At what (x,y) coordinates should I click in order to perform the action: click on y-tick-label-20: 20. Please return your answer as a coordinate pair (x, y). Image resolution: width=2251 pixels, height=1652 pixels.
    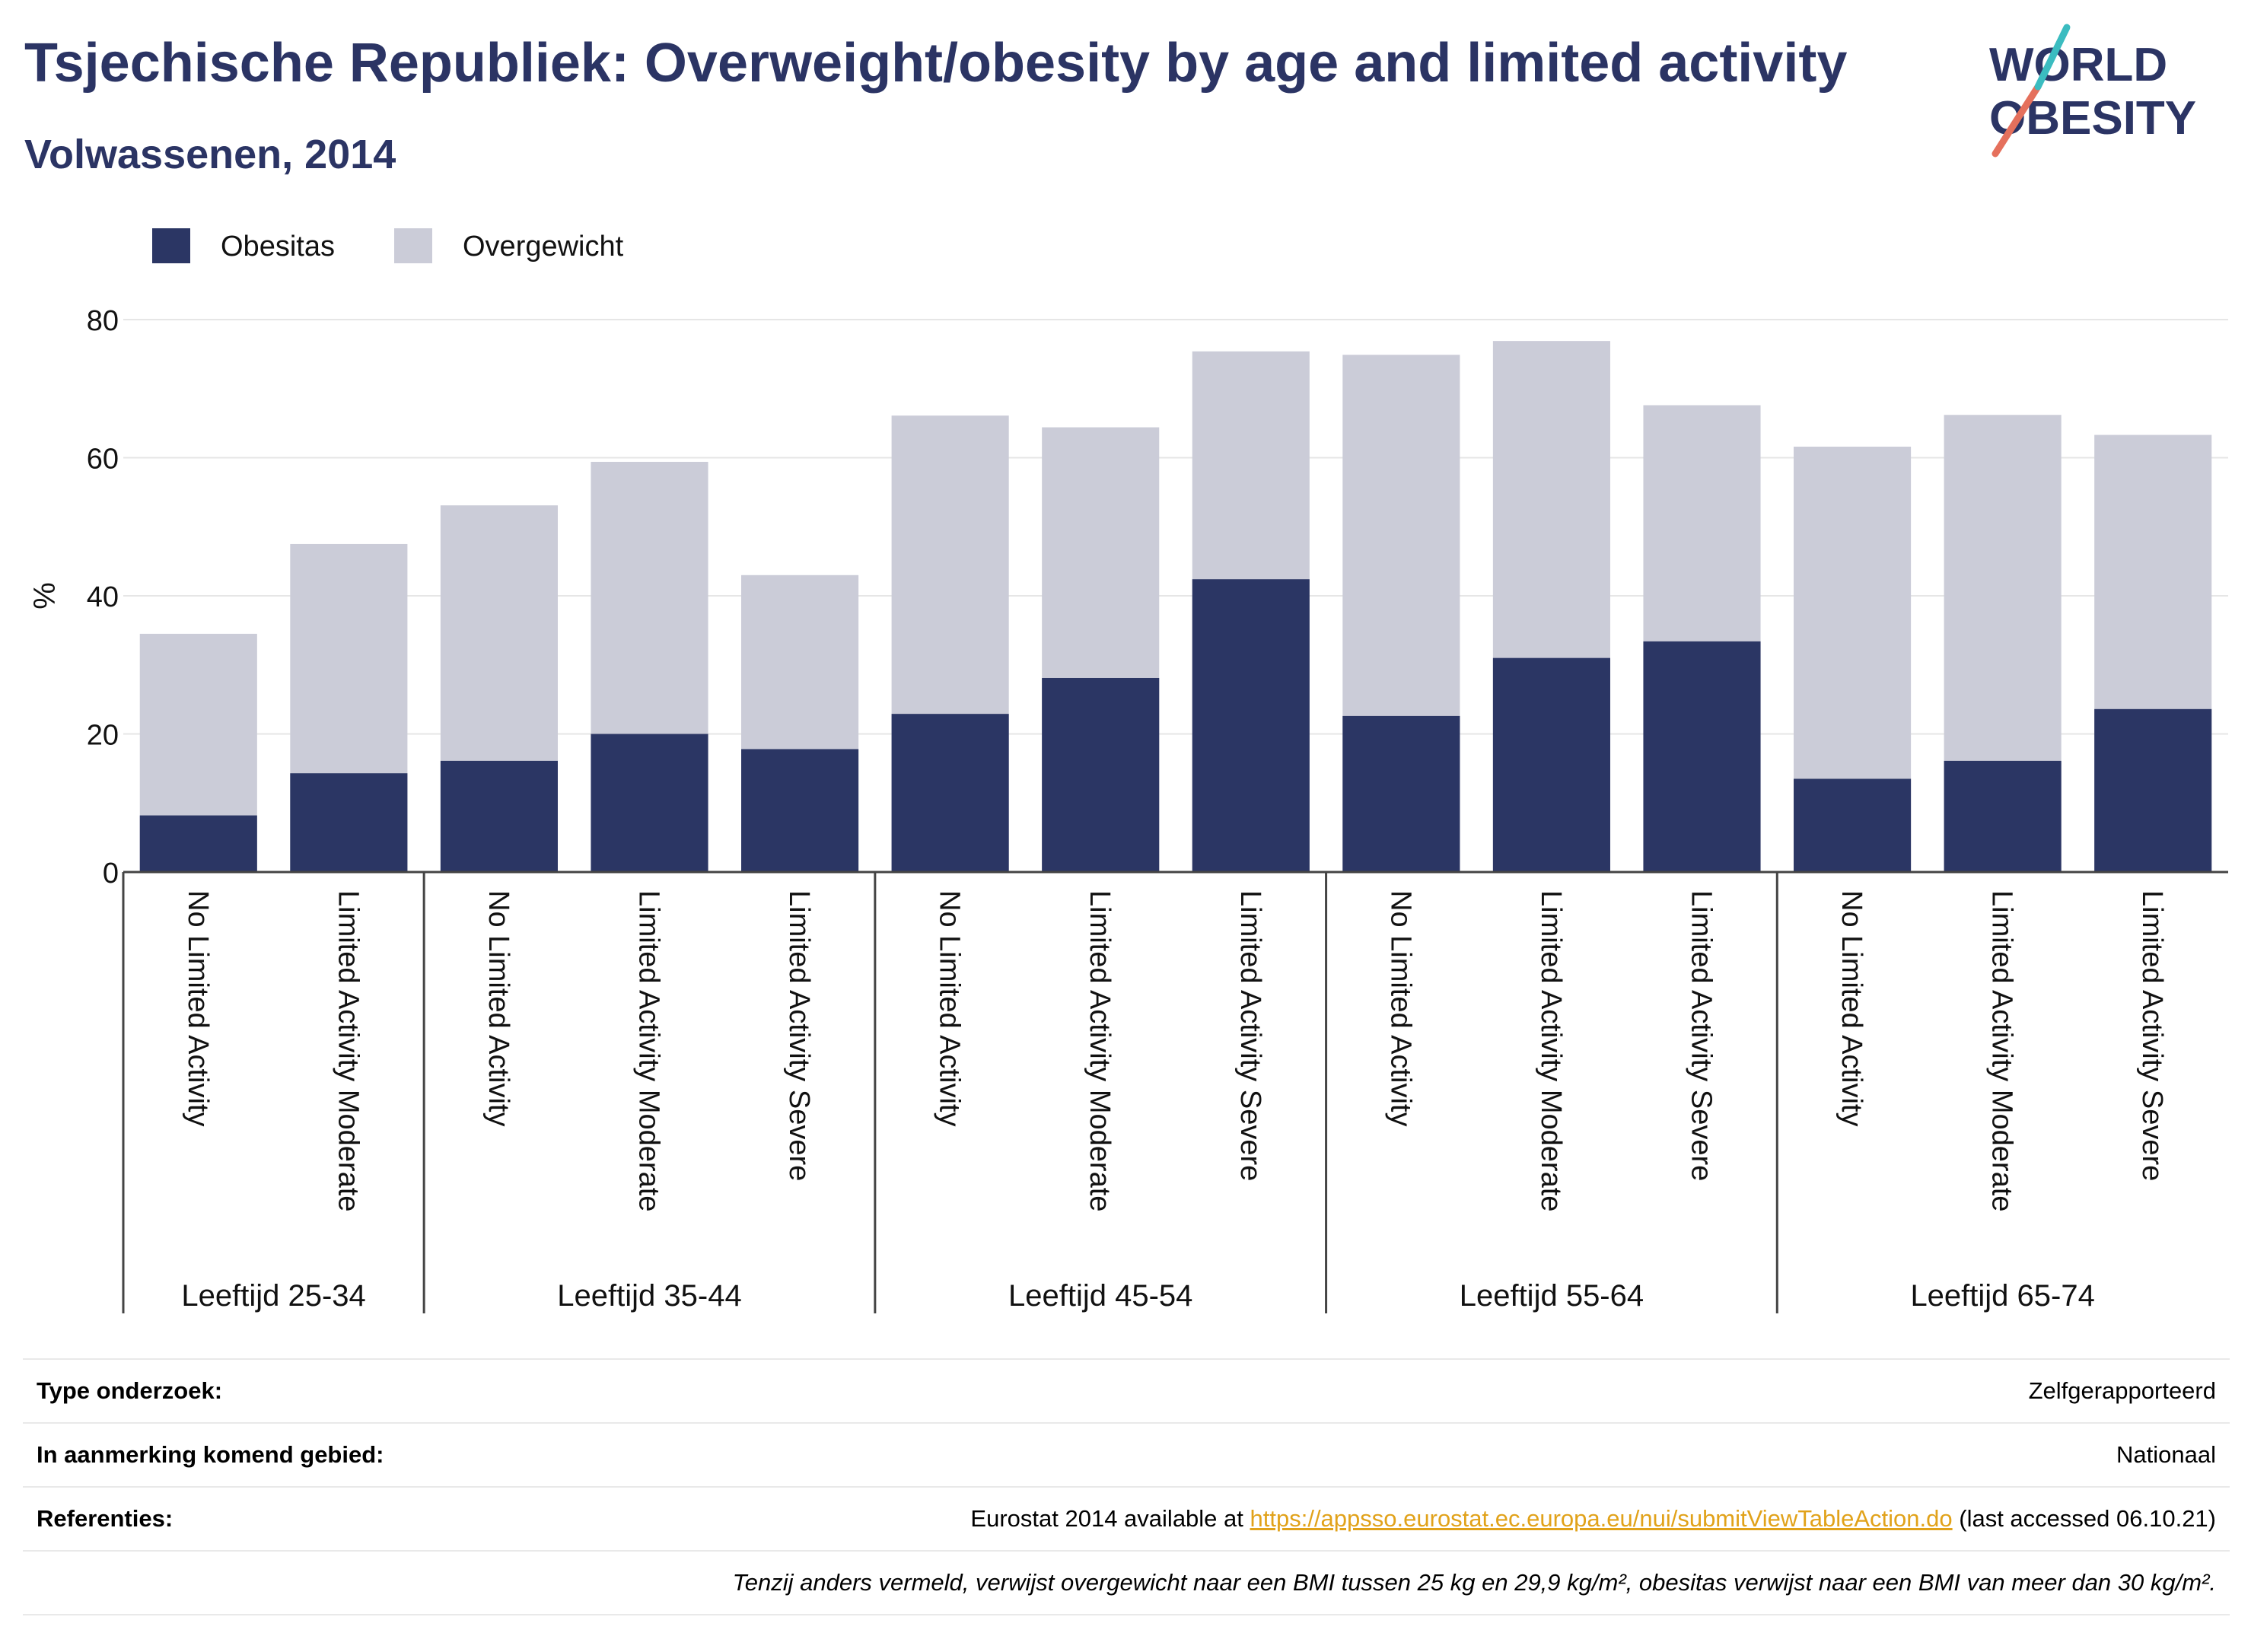
    Looking at the image, I should click on (103, 736).